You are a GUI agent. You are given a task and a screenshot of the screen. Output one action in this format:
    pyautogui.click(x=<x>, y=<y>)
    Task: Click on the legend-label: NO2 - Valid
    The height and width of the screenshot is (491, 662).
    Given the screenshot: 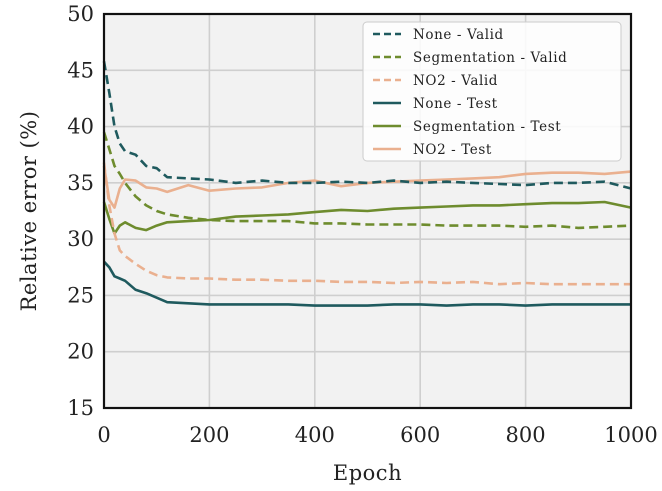 What is the action you would take?
    pyautogui.click(x=455, y=81)
    